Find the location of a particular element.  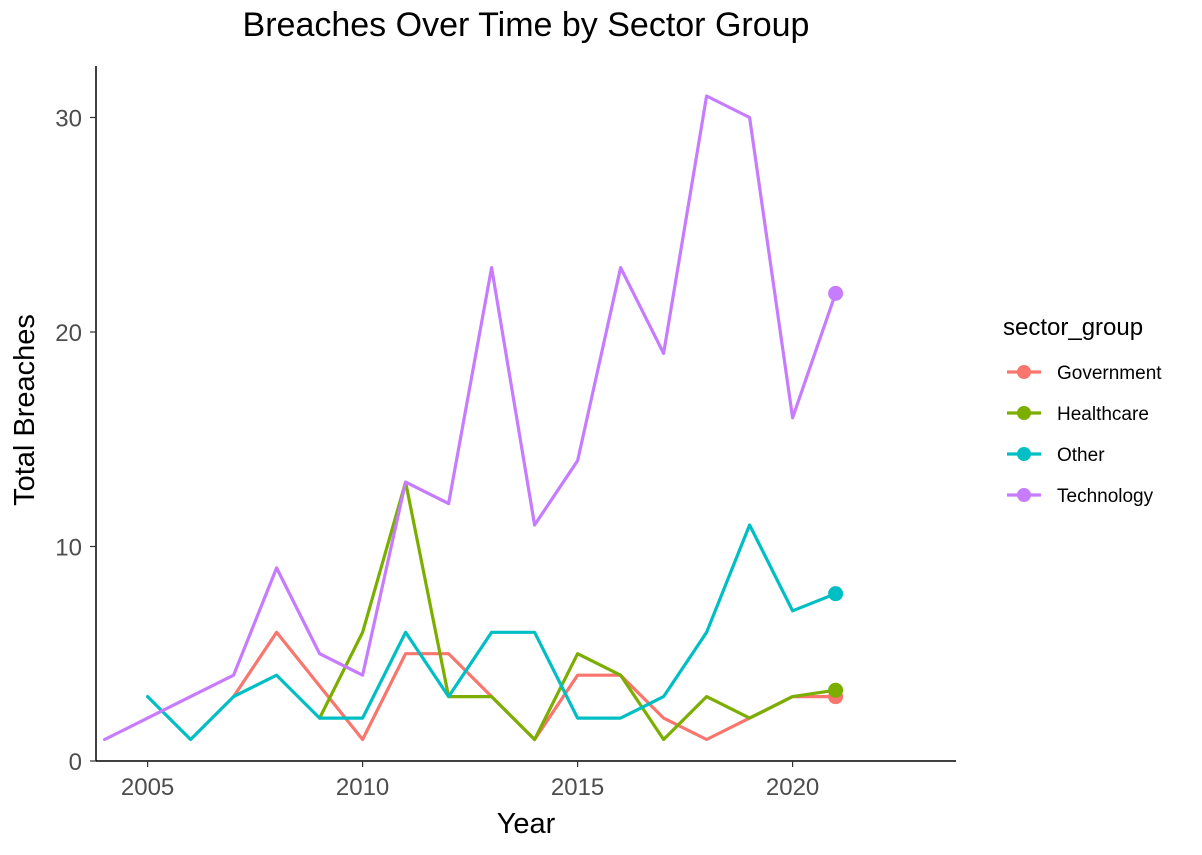

x-tick-label: 2020 is located at coordinates (792, 787).